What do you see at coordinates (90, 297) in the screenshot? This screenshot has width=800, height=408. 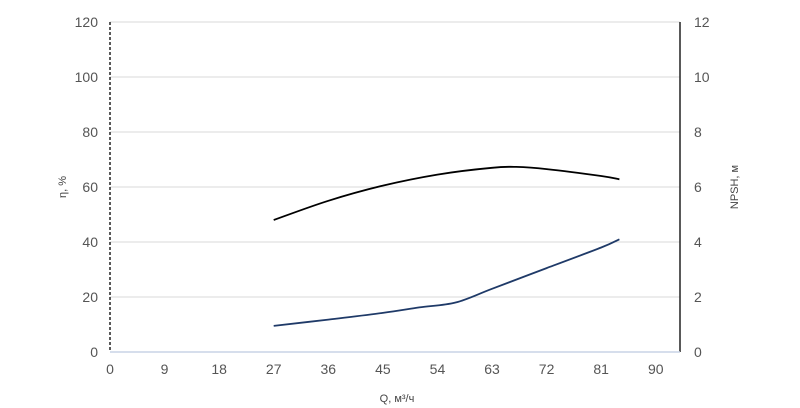 I see `y-tick-left: 20` at bounding box center [90, 297].